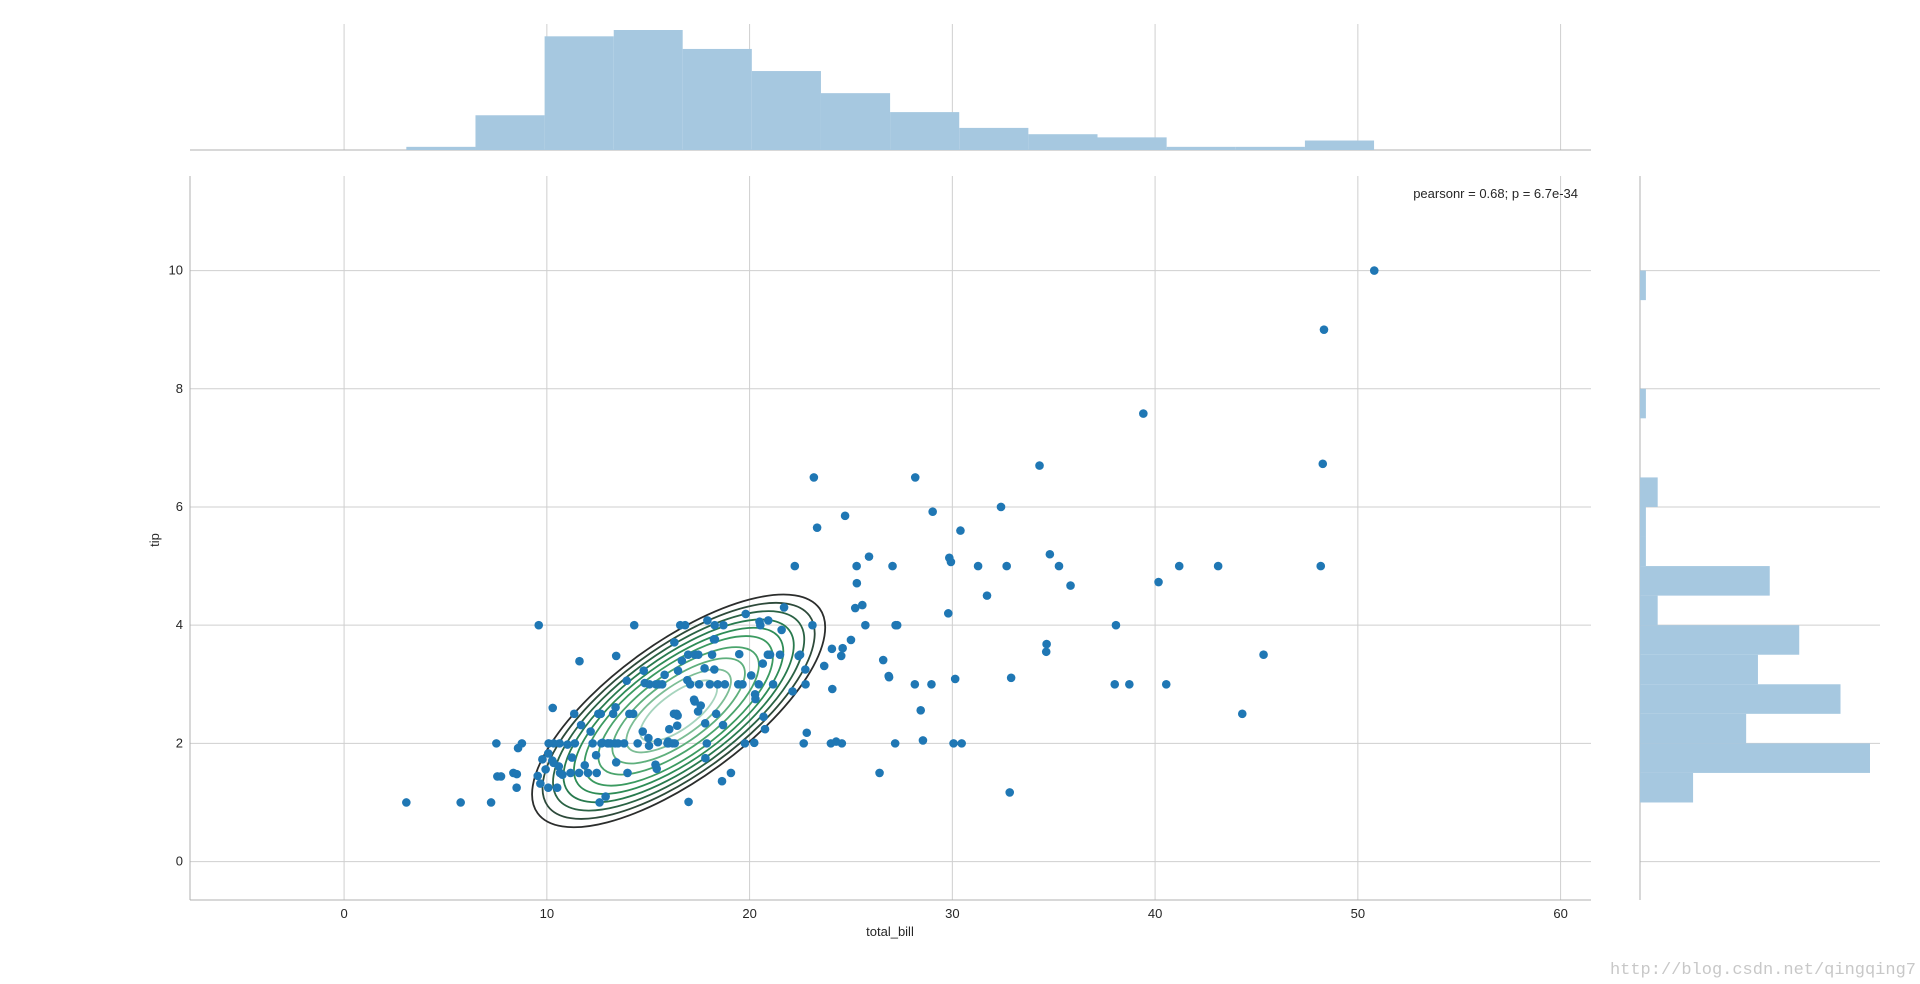  Describe the element at coordinates (179, 624) in the screenshot. I see `y-tick-label: 4` at that location.